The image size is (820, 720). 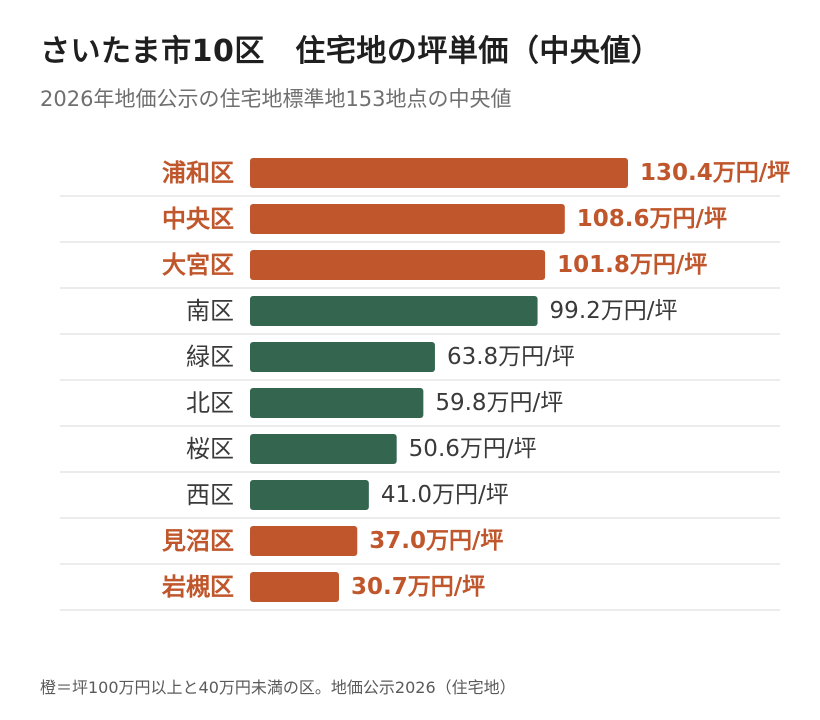 What do you see at coordinates (198, 219) in the screenshot?
I see `category-label: 中央区` at bounding box center [198, 219].